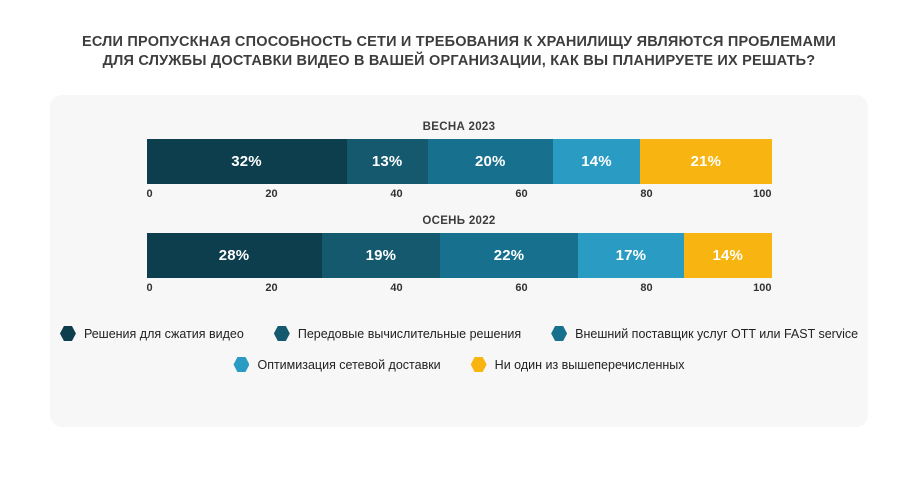 The height and width of the screenshot is (483, 918). I want to click on legend-item: Решения для сжатия видео, so click(151, 333).